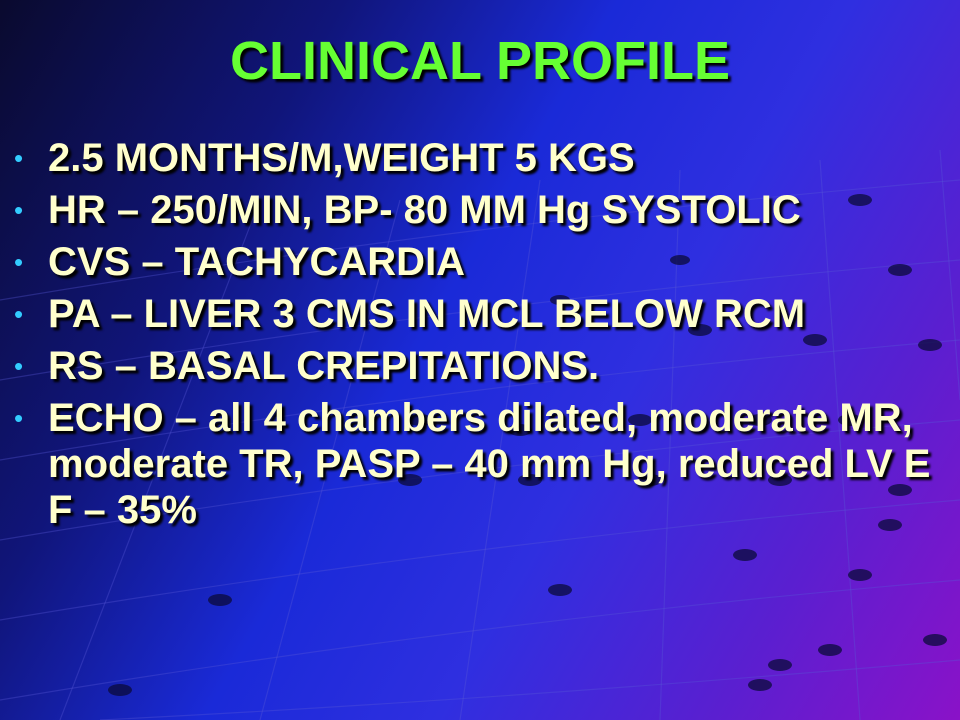 The width and height of the screenshot is (960, 720). I want to click on bullet-item: • RS – BASAL CREPITATIONS., so click(484, 366).